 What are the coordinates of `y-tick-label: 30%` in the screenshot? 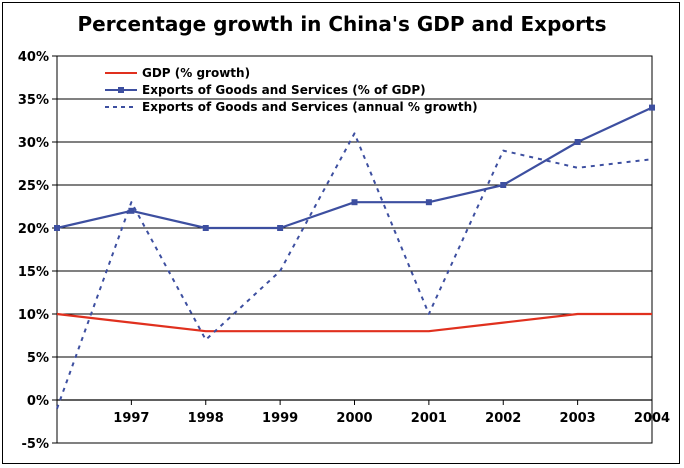 It's located at (33, 143).